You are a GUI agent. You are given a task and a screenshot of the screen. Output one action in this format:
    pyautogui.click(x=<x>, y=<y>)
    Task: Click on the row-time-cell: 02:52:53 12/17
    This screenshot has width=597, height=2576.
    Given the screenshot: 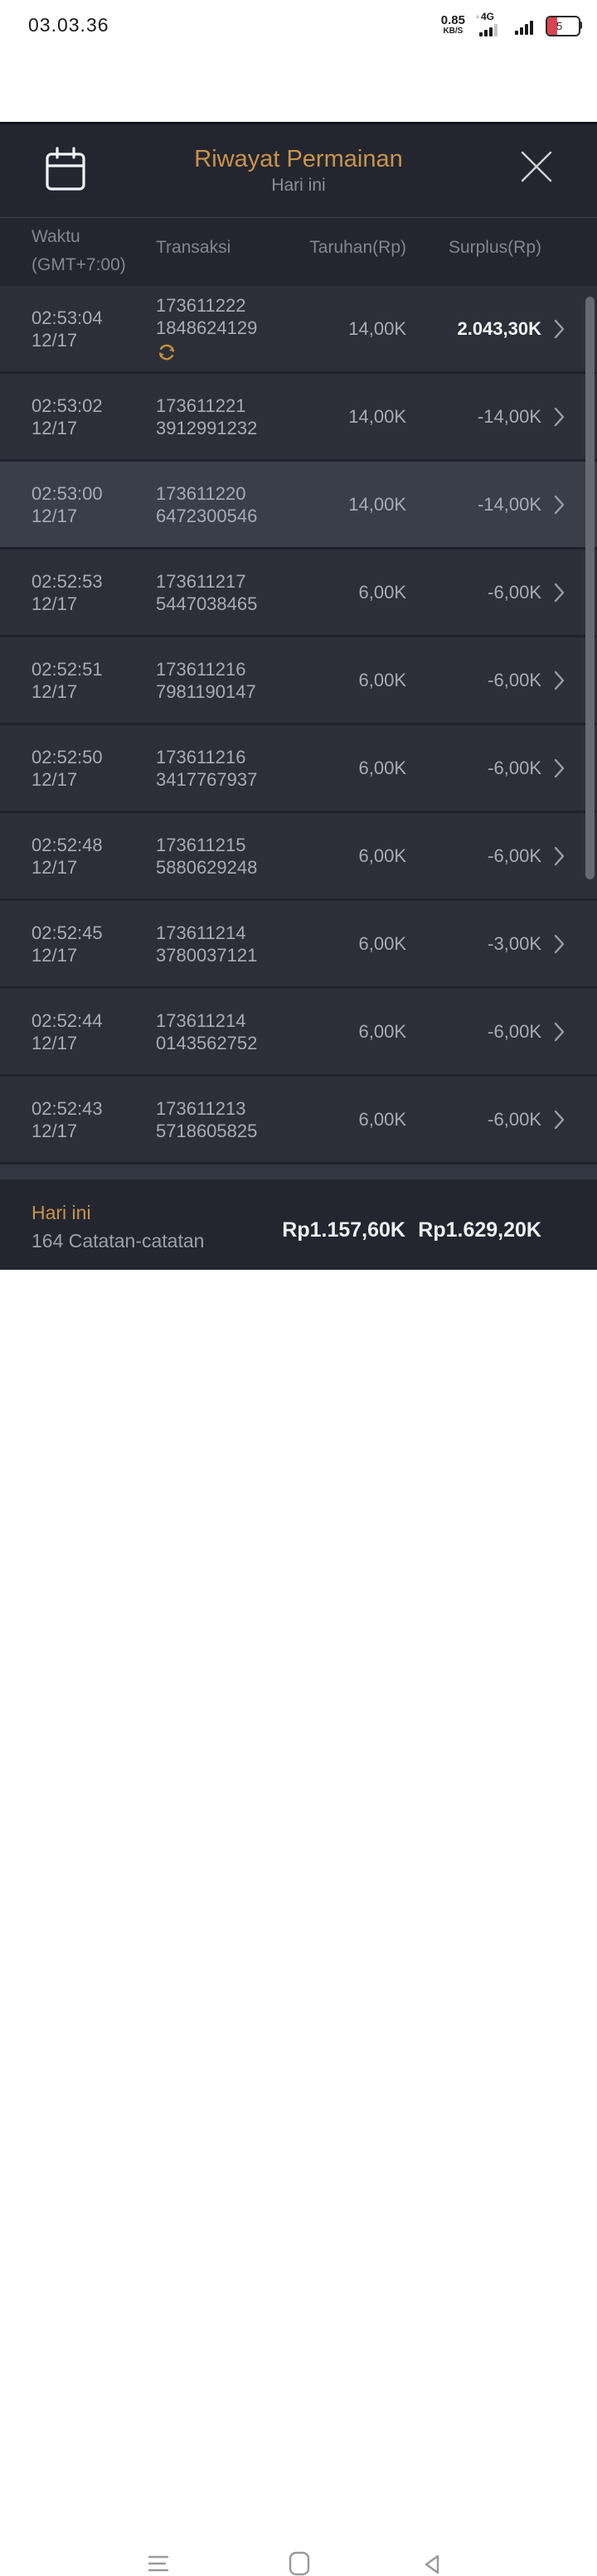 What is the action you would take?
    pyautogui.click(x=94, y=592)
    